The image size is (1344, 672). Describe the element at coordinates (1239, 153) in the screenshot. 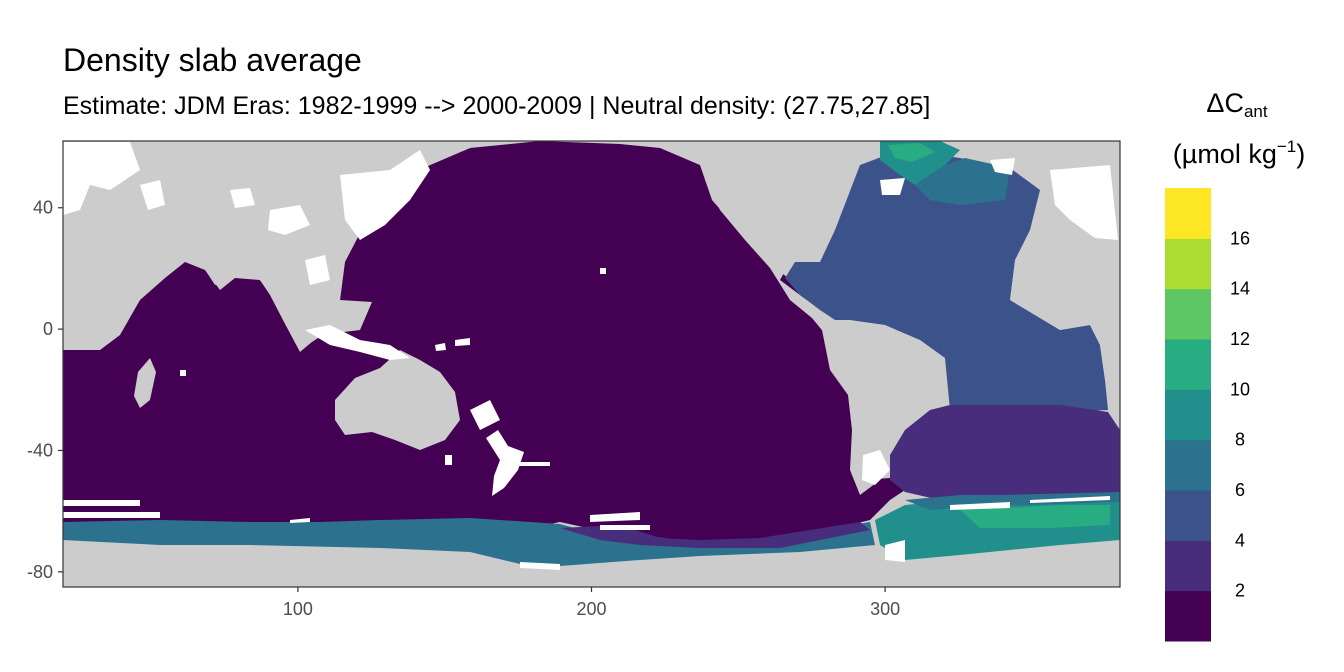

I see `legend-units: (µmol kg−1)` at that location.